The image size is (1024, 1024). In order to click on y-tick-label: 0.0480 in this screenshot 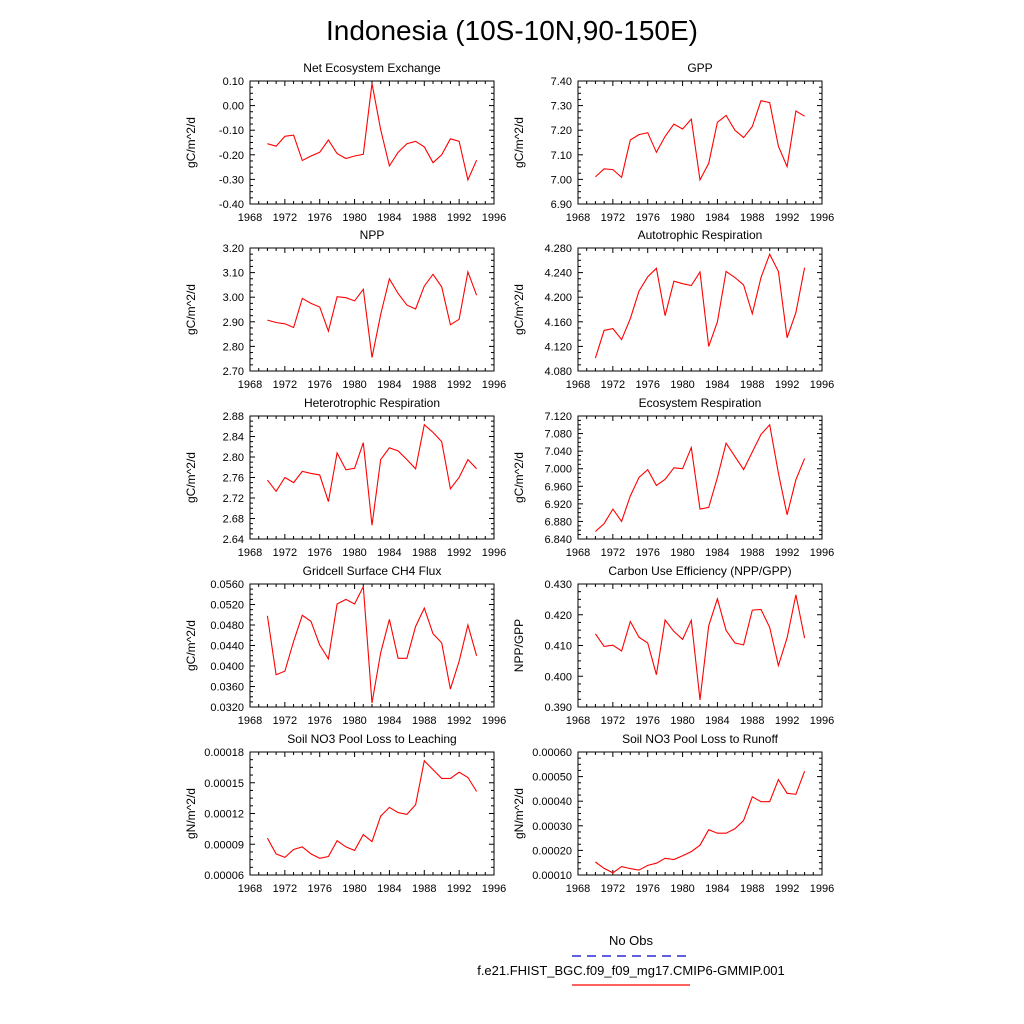, I will do `click(227, 626)`.